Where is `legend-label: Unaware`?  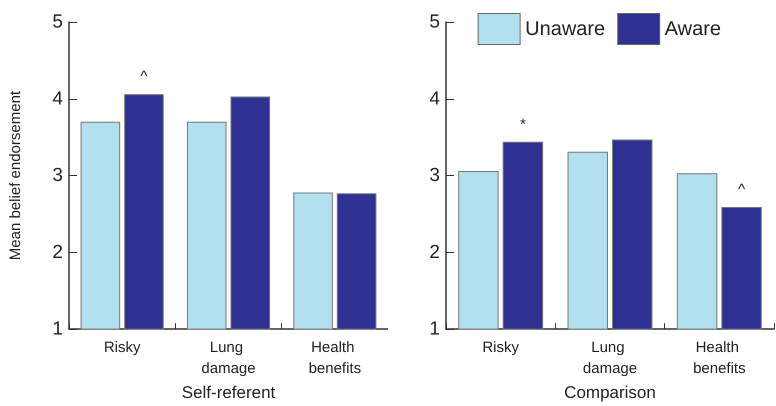 legend-label: Unaware is located at coordinates (565, 29).